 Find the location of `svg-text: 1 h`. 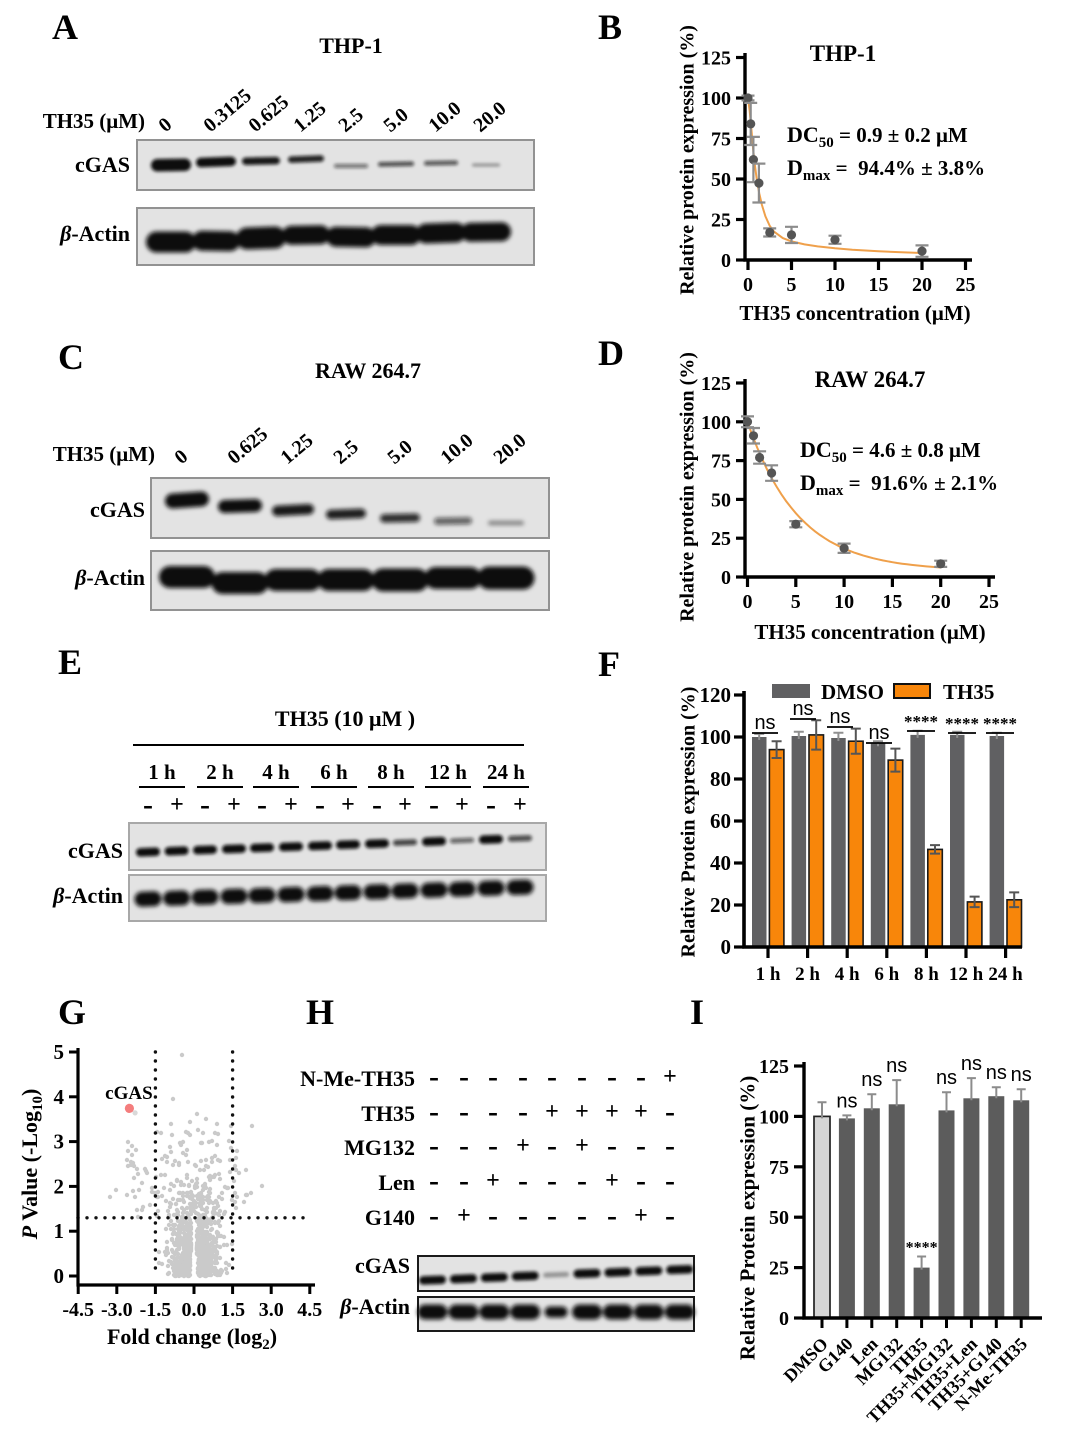

svg-text: 1 h is located at coordinates (768, 974).